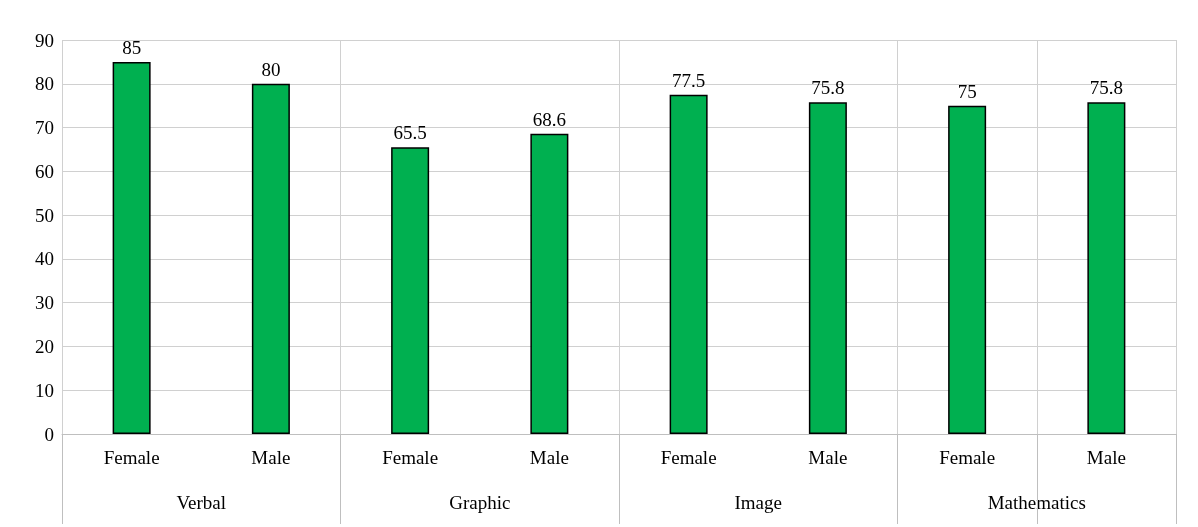 The height and width of the screenshot is (527, 1198). I want to click on data-label: 65.5, so click(410, 133).